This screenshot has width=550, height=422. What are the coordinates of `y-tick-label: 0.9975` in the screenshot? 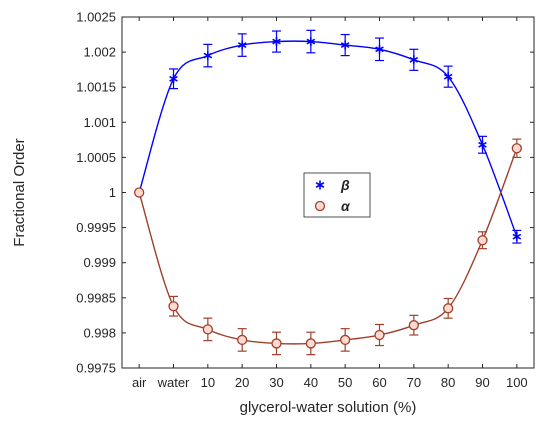 It's located at (96, 368).